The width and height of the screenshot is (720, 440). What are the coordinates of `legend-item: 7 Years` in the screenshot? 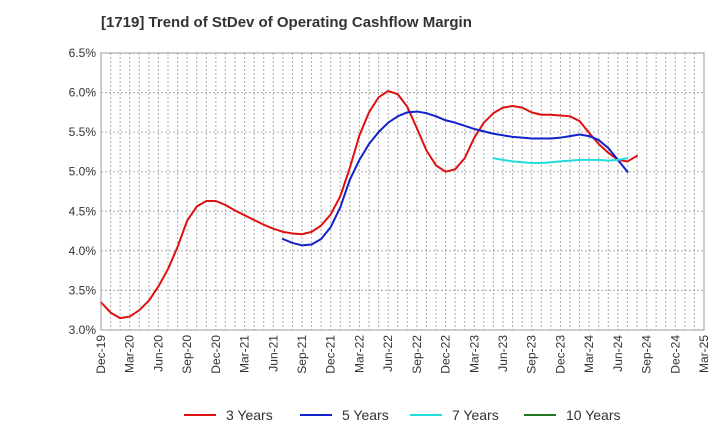 It's located at (454, 415).